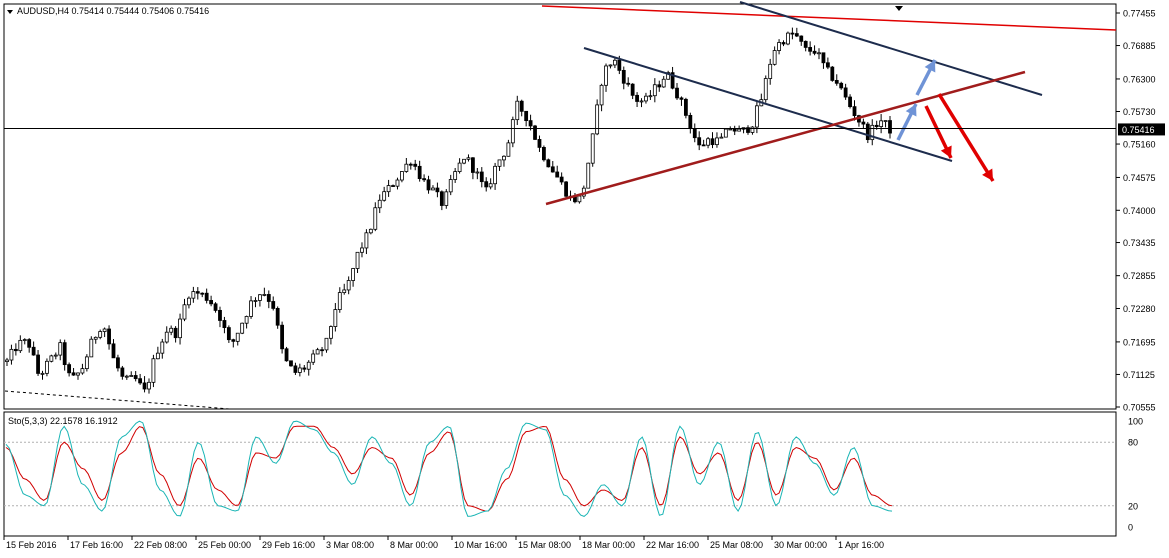  I want to click on stochastic-label: Sto(5,3,3) 22.1578 16.1912, so click(63, 421).